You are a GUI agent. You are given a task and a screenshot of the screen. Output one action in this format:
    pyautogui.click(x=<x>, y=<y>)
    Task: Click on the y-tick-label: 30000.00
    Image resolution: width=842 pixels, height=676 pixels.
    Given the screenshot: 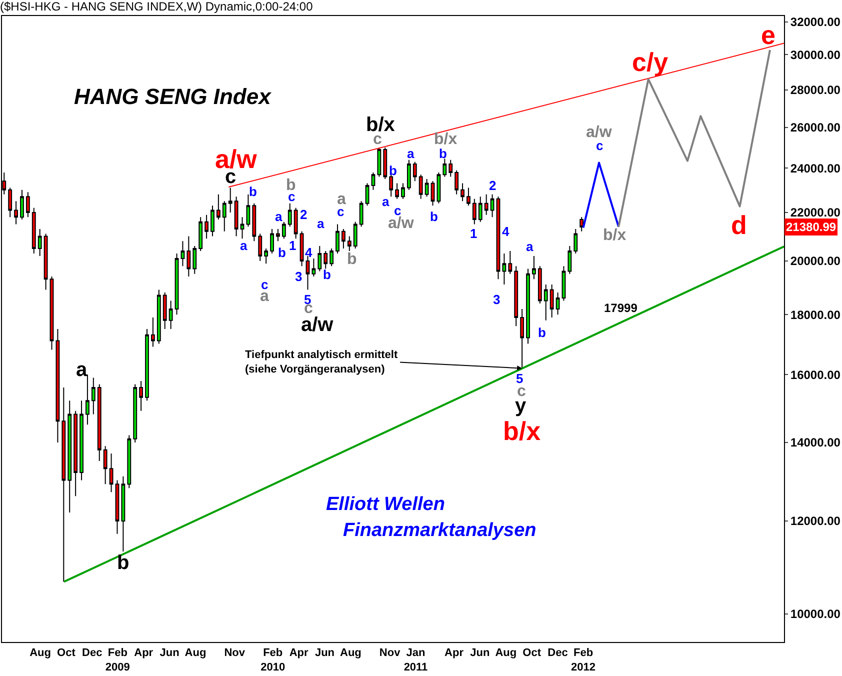 What is the action you would take?
    pyautogui.click(x=815, y=55)
    